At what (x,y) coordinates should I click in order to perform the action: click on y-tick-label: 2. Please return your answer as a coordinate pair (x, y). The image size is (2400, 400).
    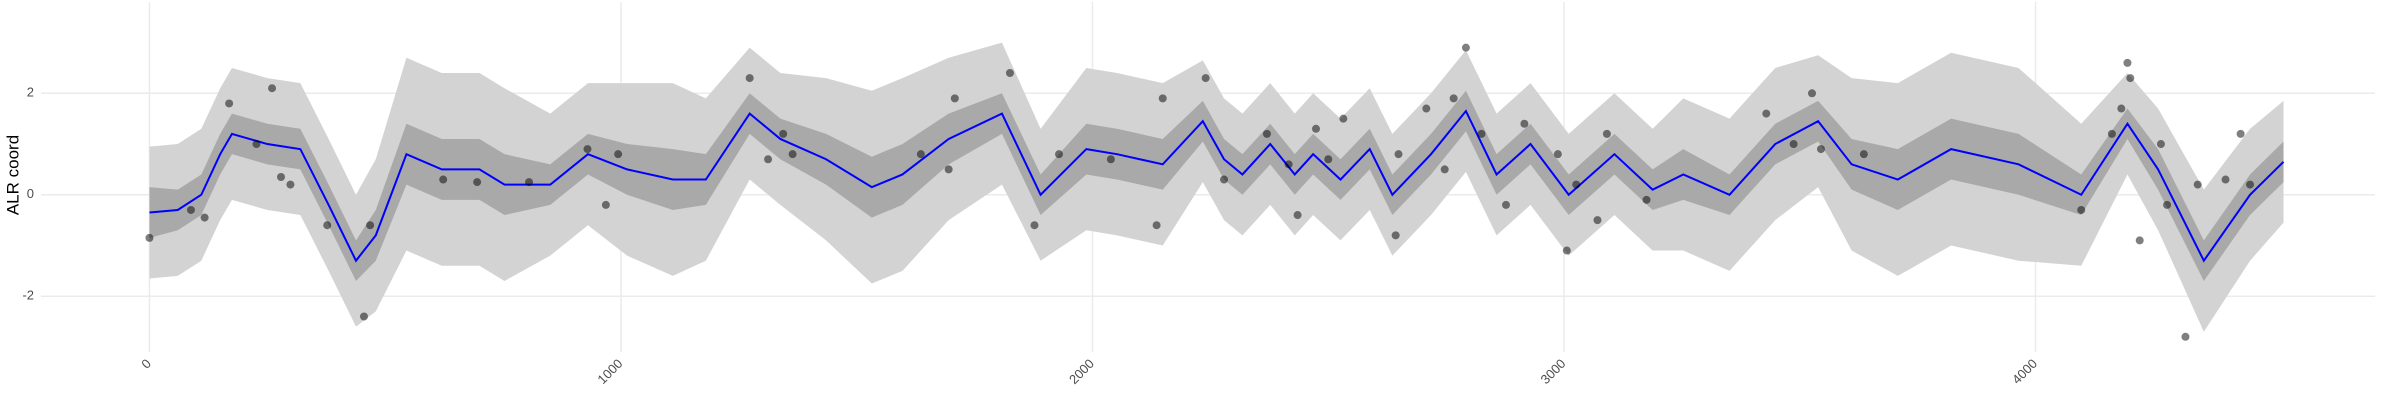
    Looking at the image, I should click on (30, 92).